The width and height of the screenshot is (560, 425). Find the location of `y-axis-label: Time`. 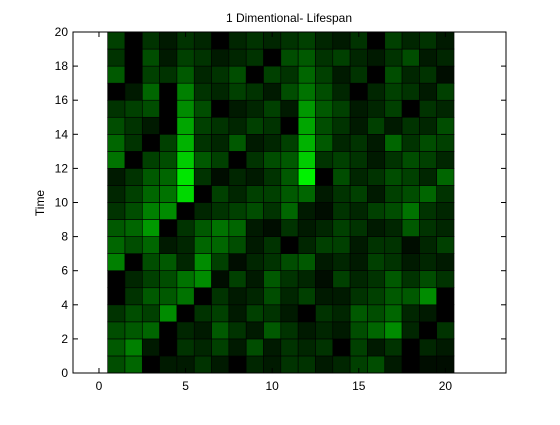

y-axis-label: Time is located at coordinates (40, 203).